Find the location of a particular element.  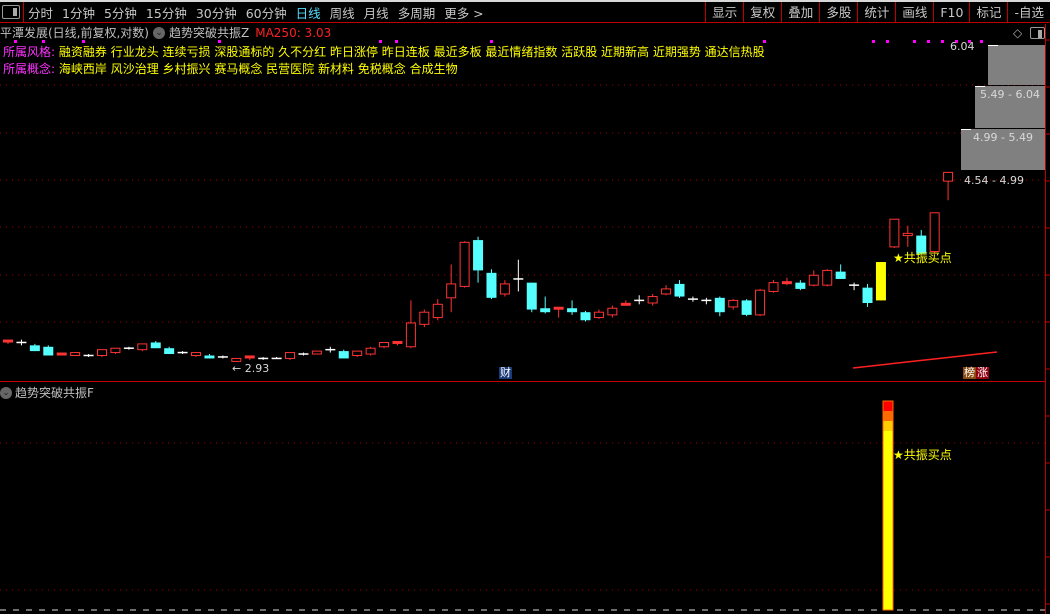

rise-badge: 涨 is located at coordinates (982, 372).